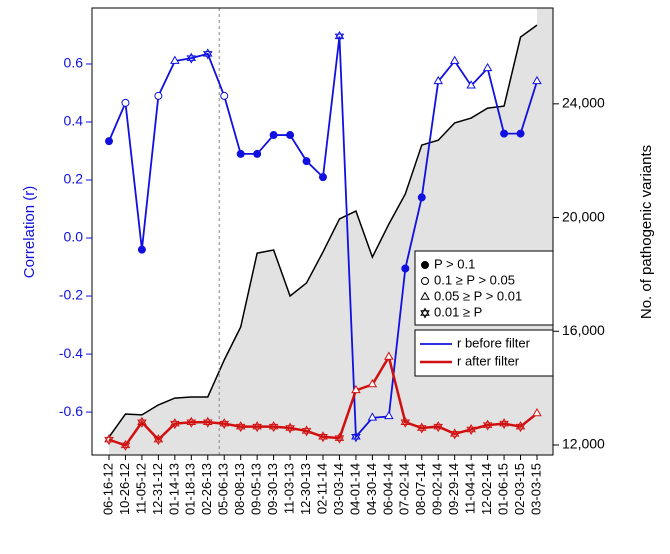 This screenshot has height=554, width=670. What do you see at coordinates (470, 488) in the screenshot?
I see `x-tick-label: 11-04-14` at bounding box center [470, 488].